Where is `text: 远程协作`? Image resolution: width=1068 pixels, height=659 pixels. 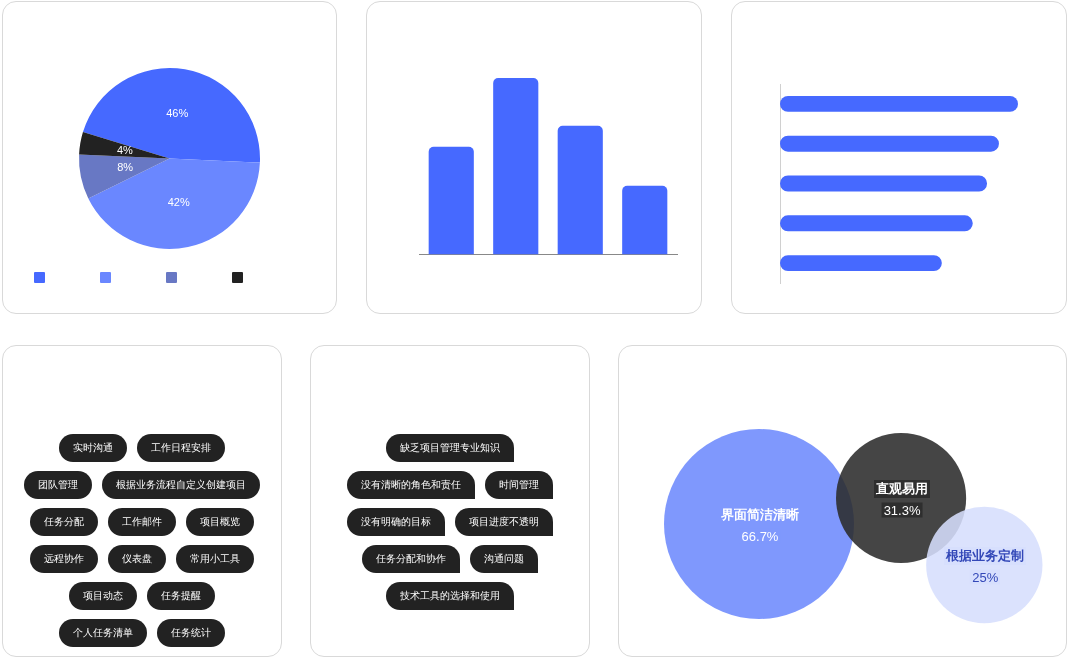
text: 远程协作 is located at coordinates (64, 559).